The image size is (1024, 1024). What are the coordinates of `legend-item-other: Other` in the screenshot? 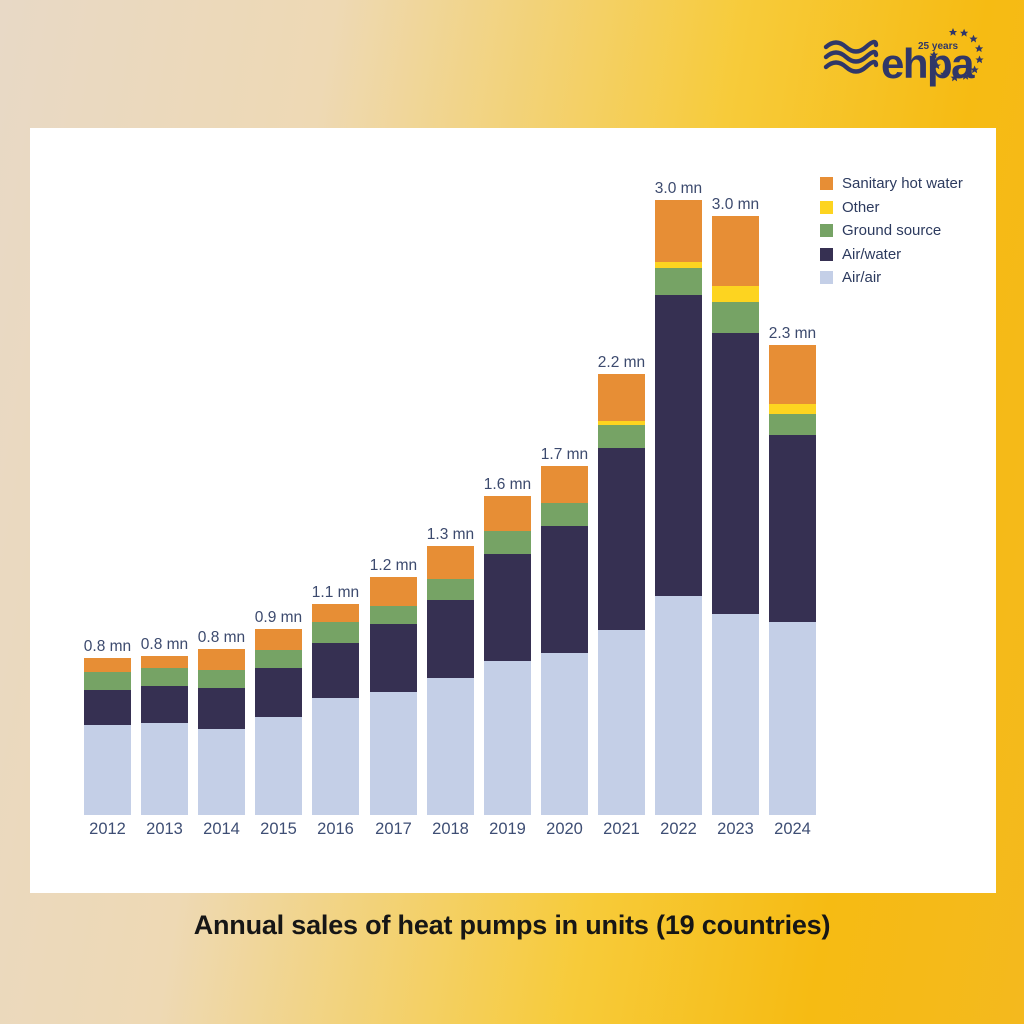 It's located at (891, 208).